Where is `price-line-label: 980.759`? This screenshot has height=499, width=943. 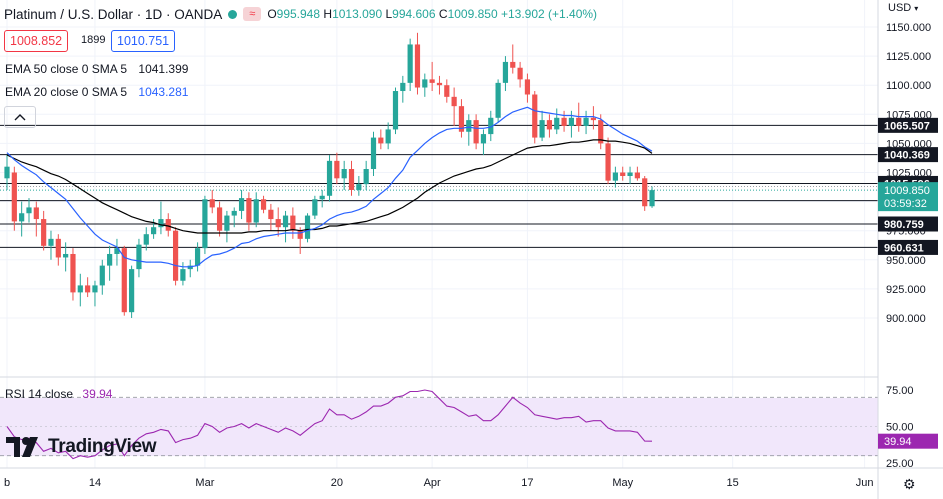
price-line-label: 980.759 is located at coordinates (904, 225).